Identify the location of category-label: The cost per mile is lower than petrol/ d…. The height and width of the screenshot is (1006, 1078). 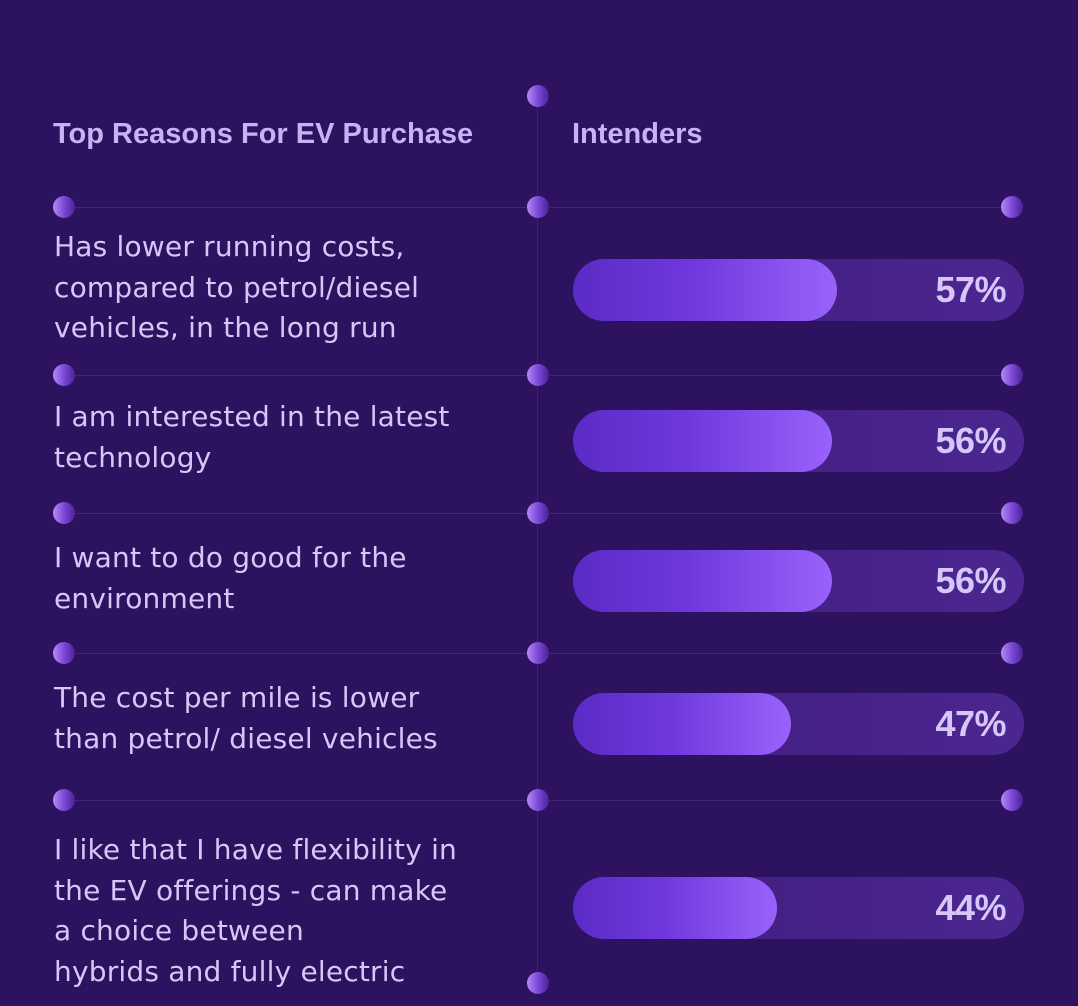
(289, 718).